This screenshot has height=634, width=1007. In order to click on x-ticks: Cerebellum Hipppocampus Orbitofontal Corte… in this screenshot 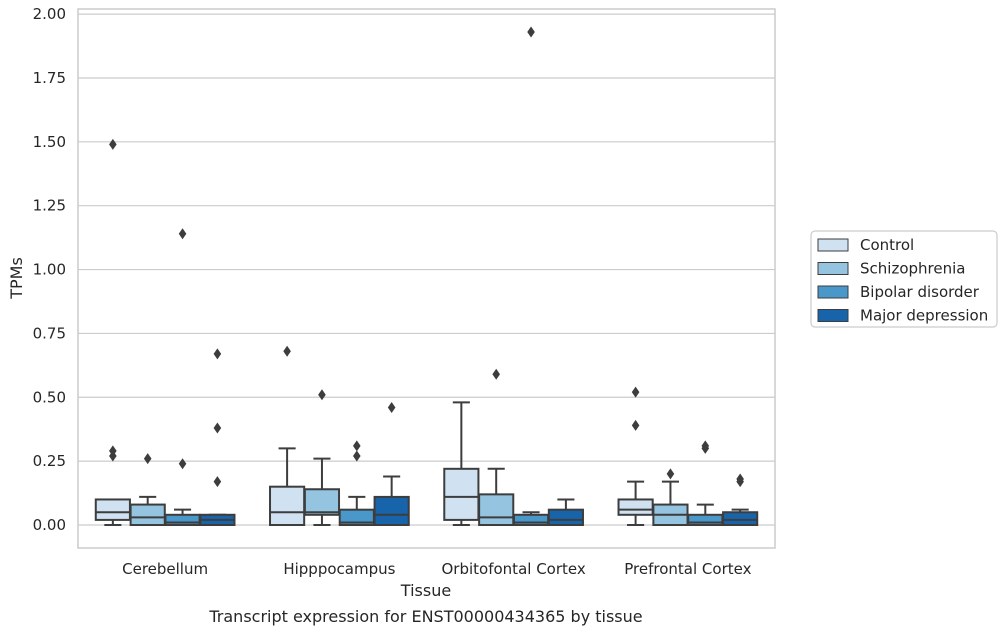, I will do `click(436, 569)`.